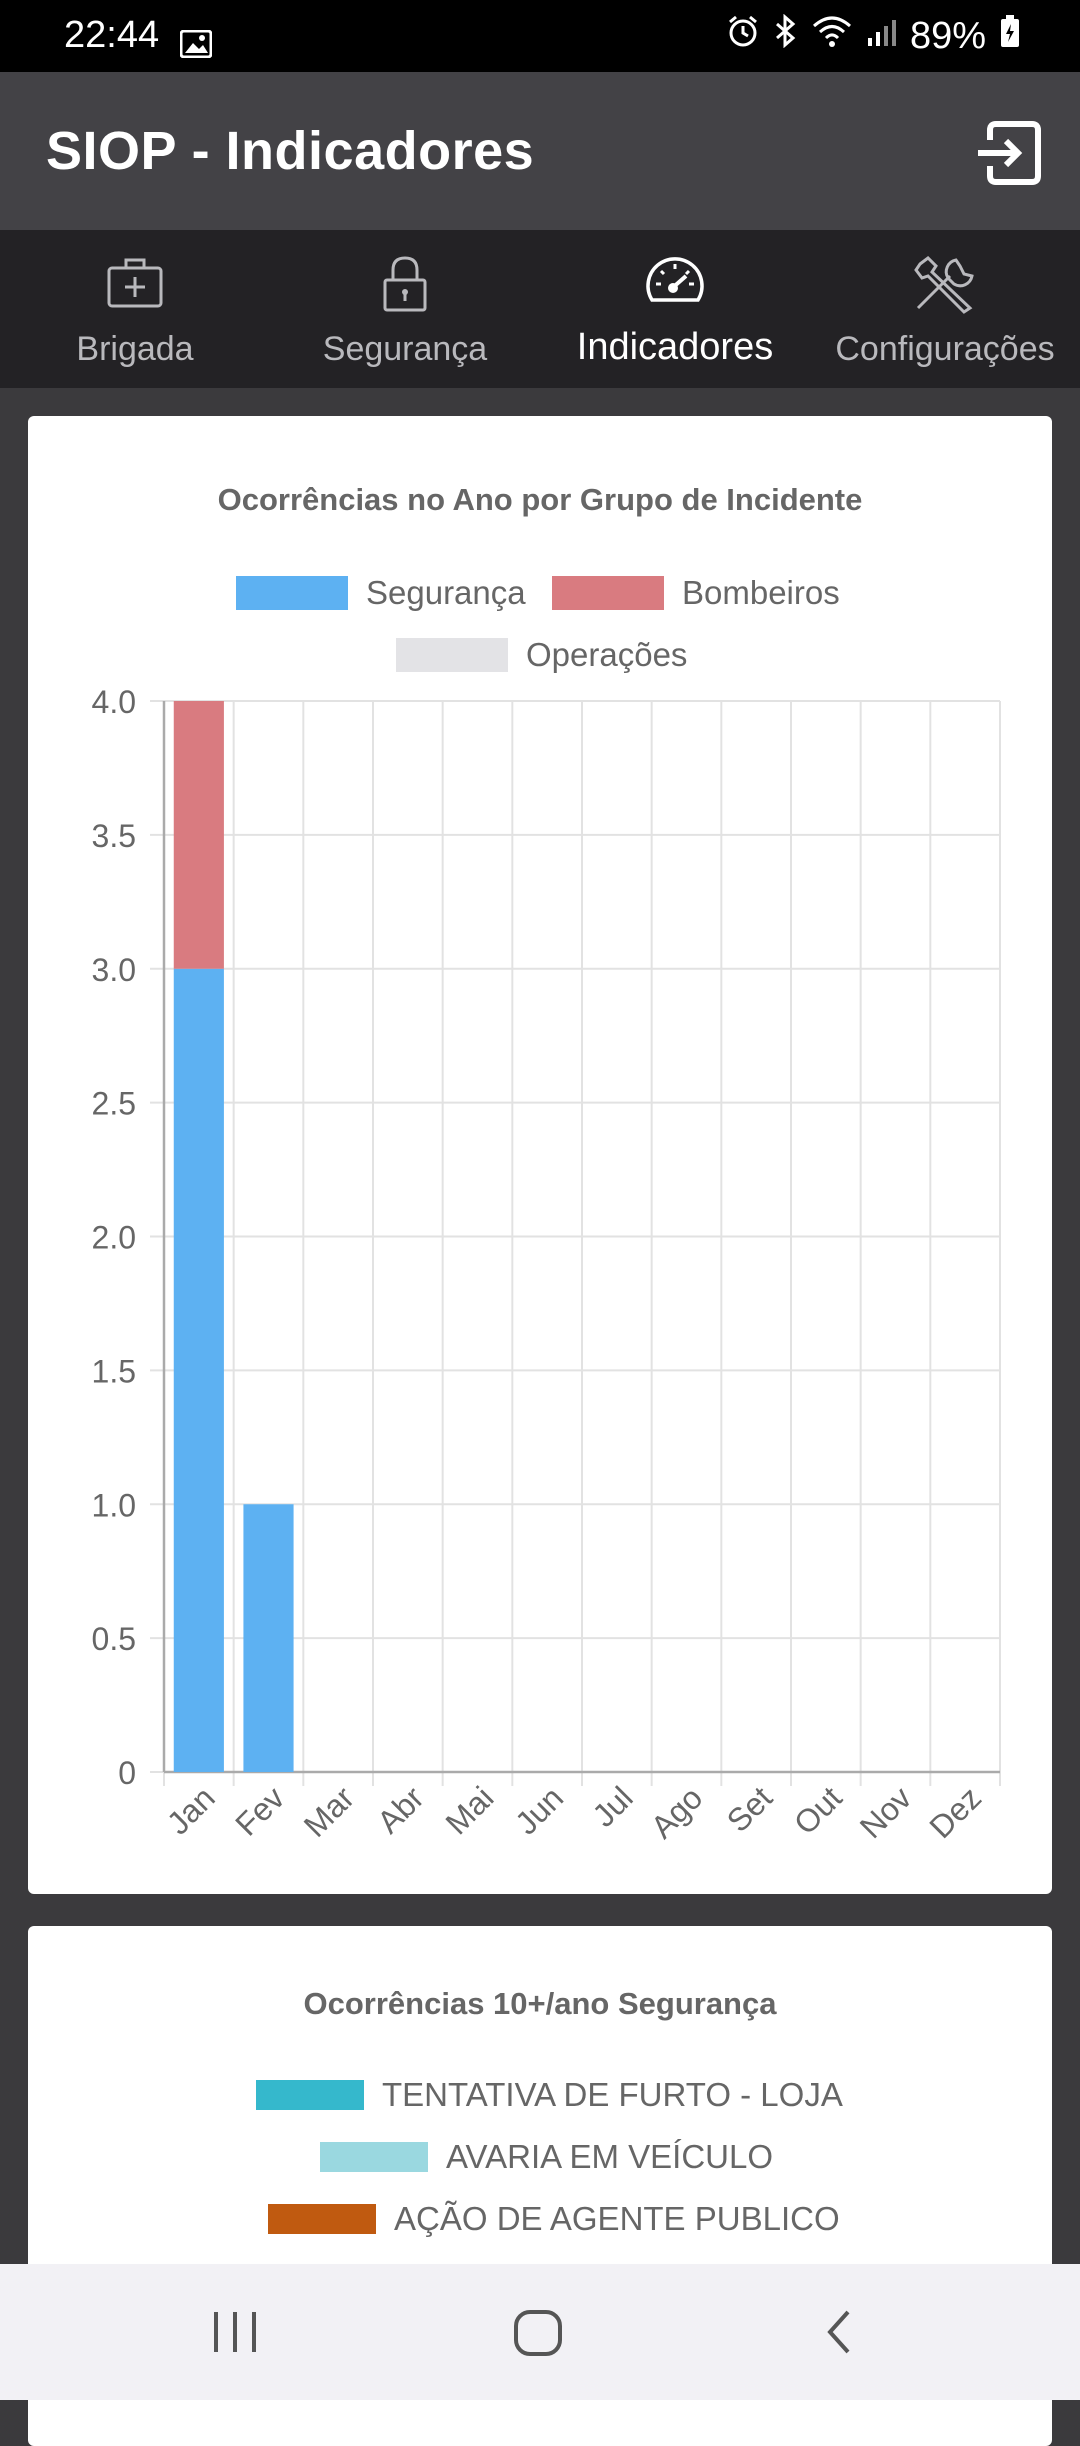 The width and height of the screenshot is (1080, 2446). I want to click on x-tick-label: Fev, so click(259, 1810).